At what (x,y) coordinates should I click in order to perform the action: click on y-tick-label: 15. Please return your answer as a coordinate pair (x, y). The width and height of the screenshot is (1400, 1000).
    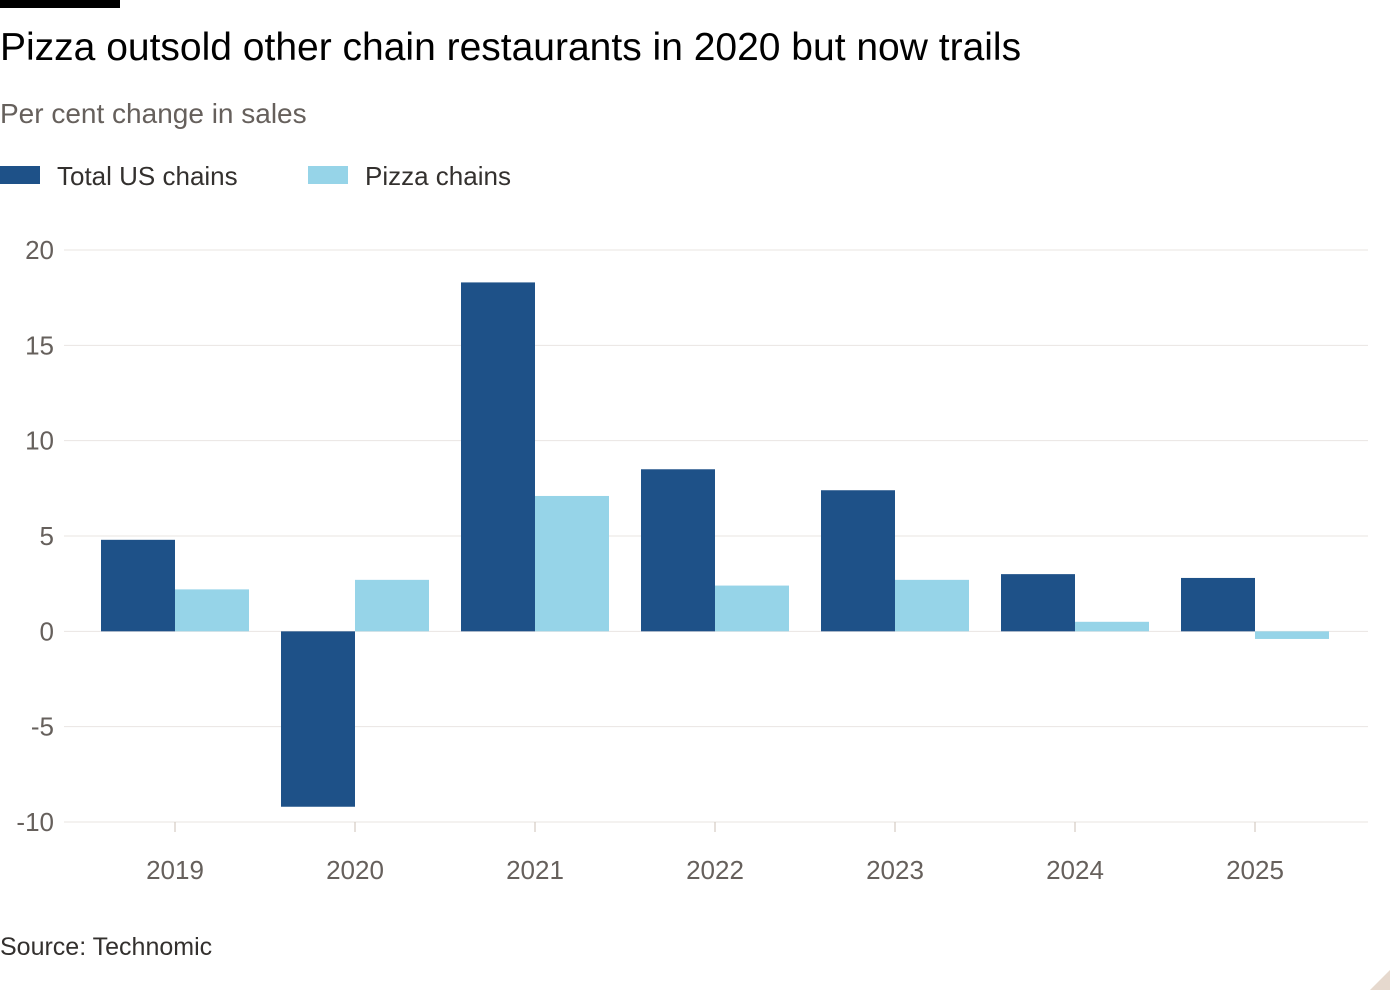
    Looking at the image, I should click on (39, 345).